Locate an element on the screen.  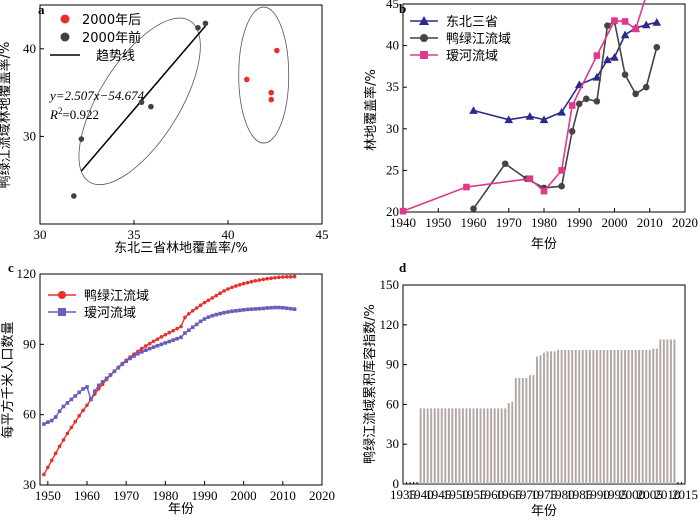
x-tick-label: 1975 is located at coordinates (544, 494).